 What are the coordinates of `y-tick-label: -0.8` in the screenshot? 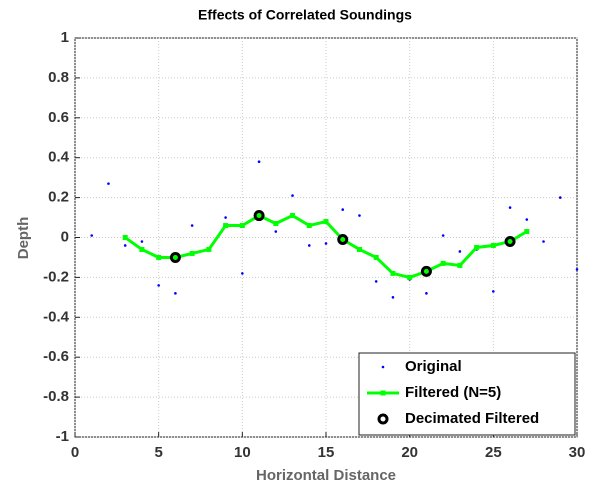 It's located at (56, 396).